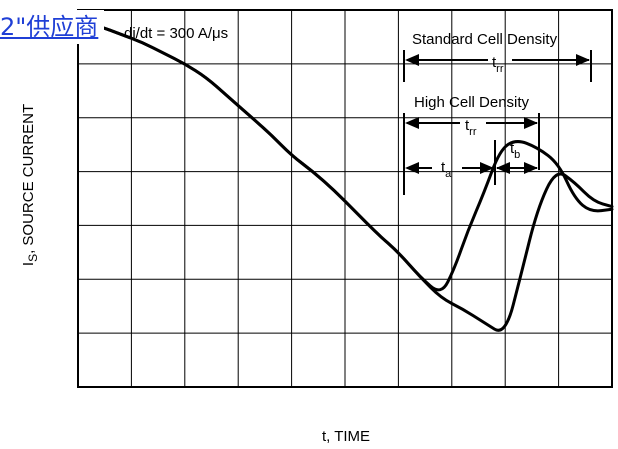  Describe the element at coordinates (52, 27) in the screenshot. I see `supplier-link: 2"供应商` at that location.